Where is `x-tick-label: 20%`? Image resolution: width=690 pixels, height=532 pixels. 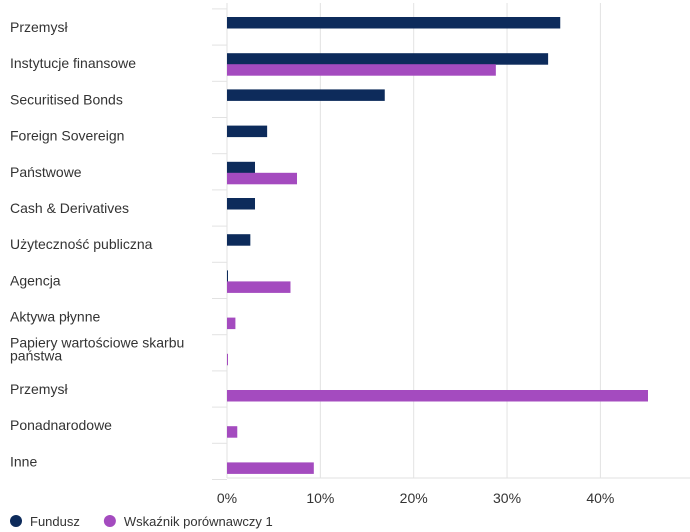 x-tick-label: 20% is located at coordinates (414, 498).